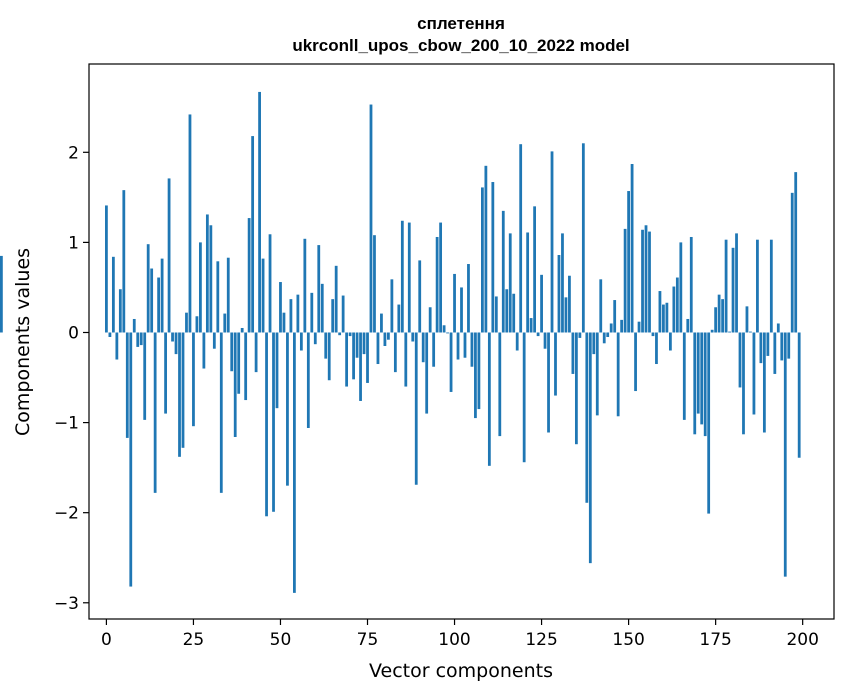 The width and height of the screenshot is (847, 700). Describe the element at coordinates (461, 671) in the screenshot. I see `x-axis-label: Vector components` at that location.